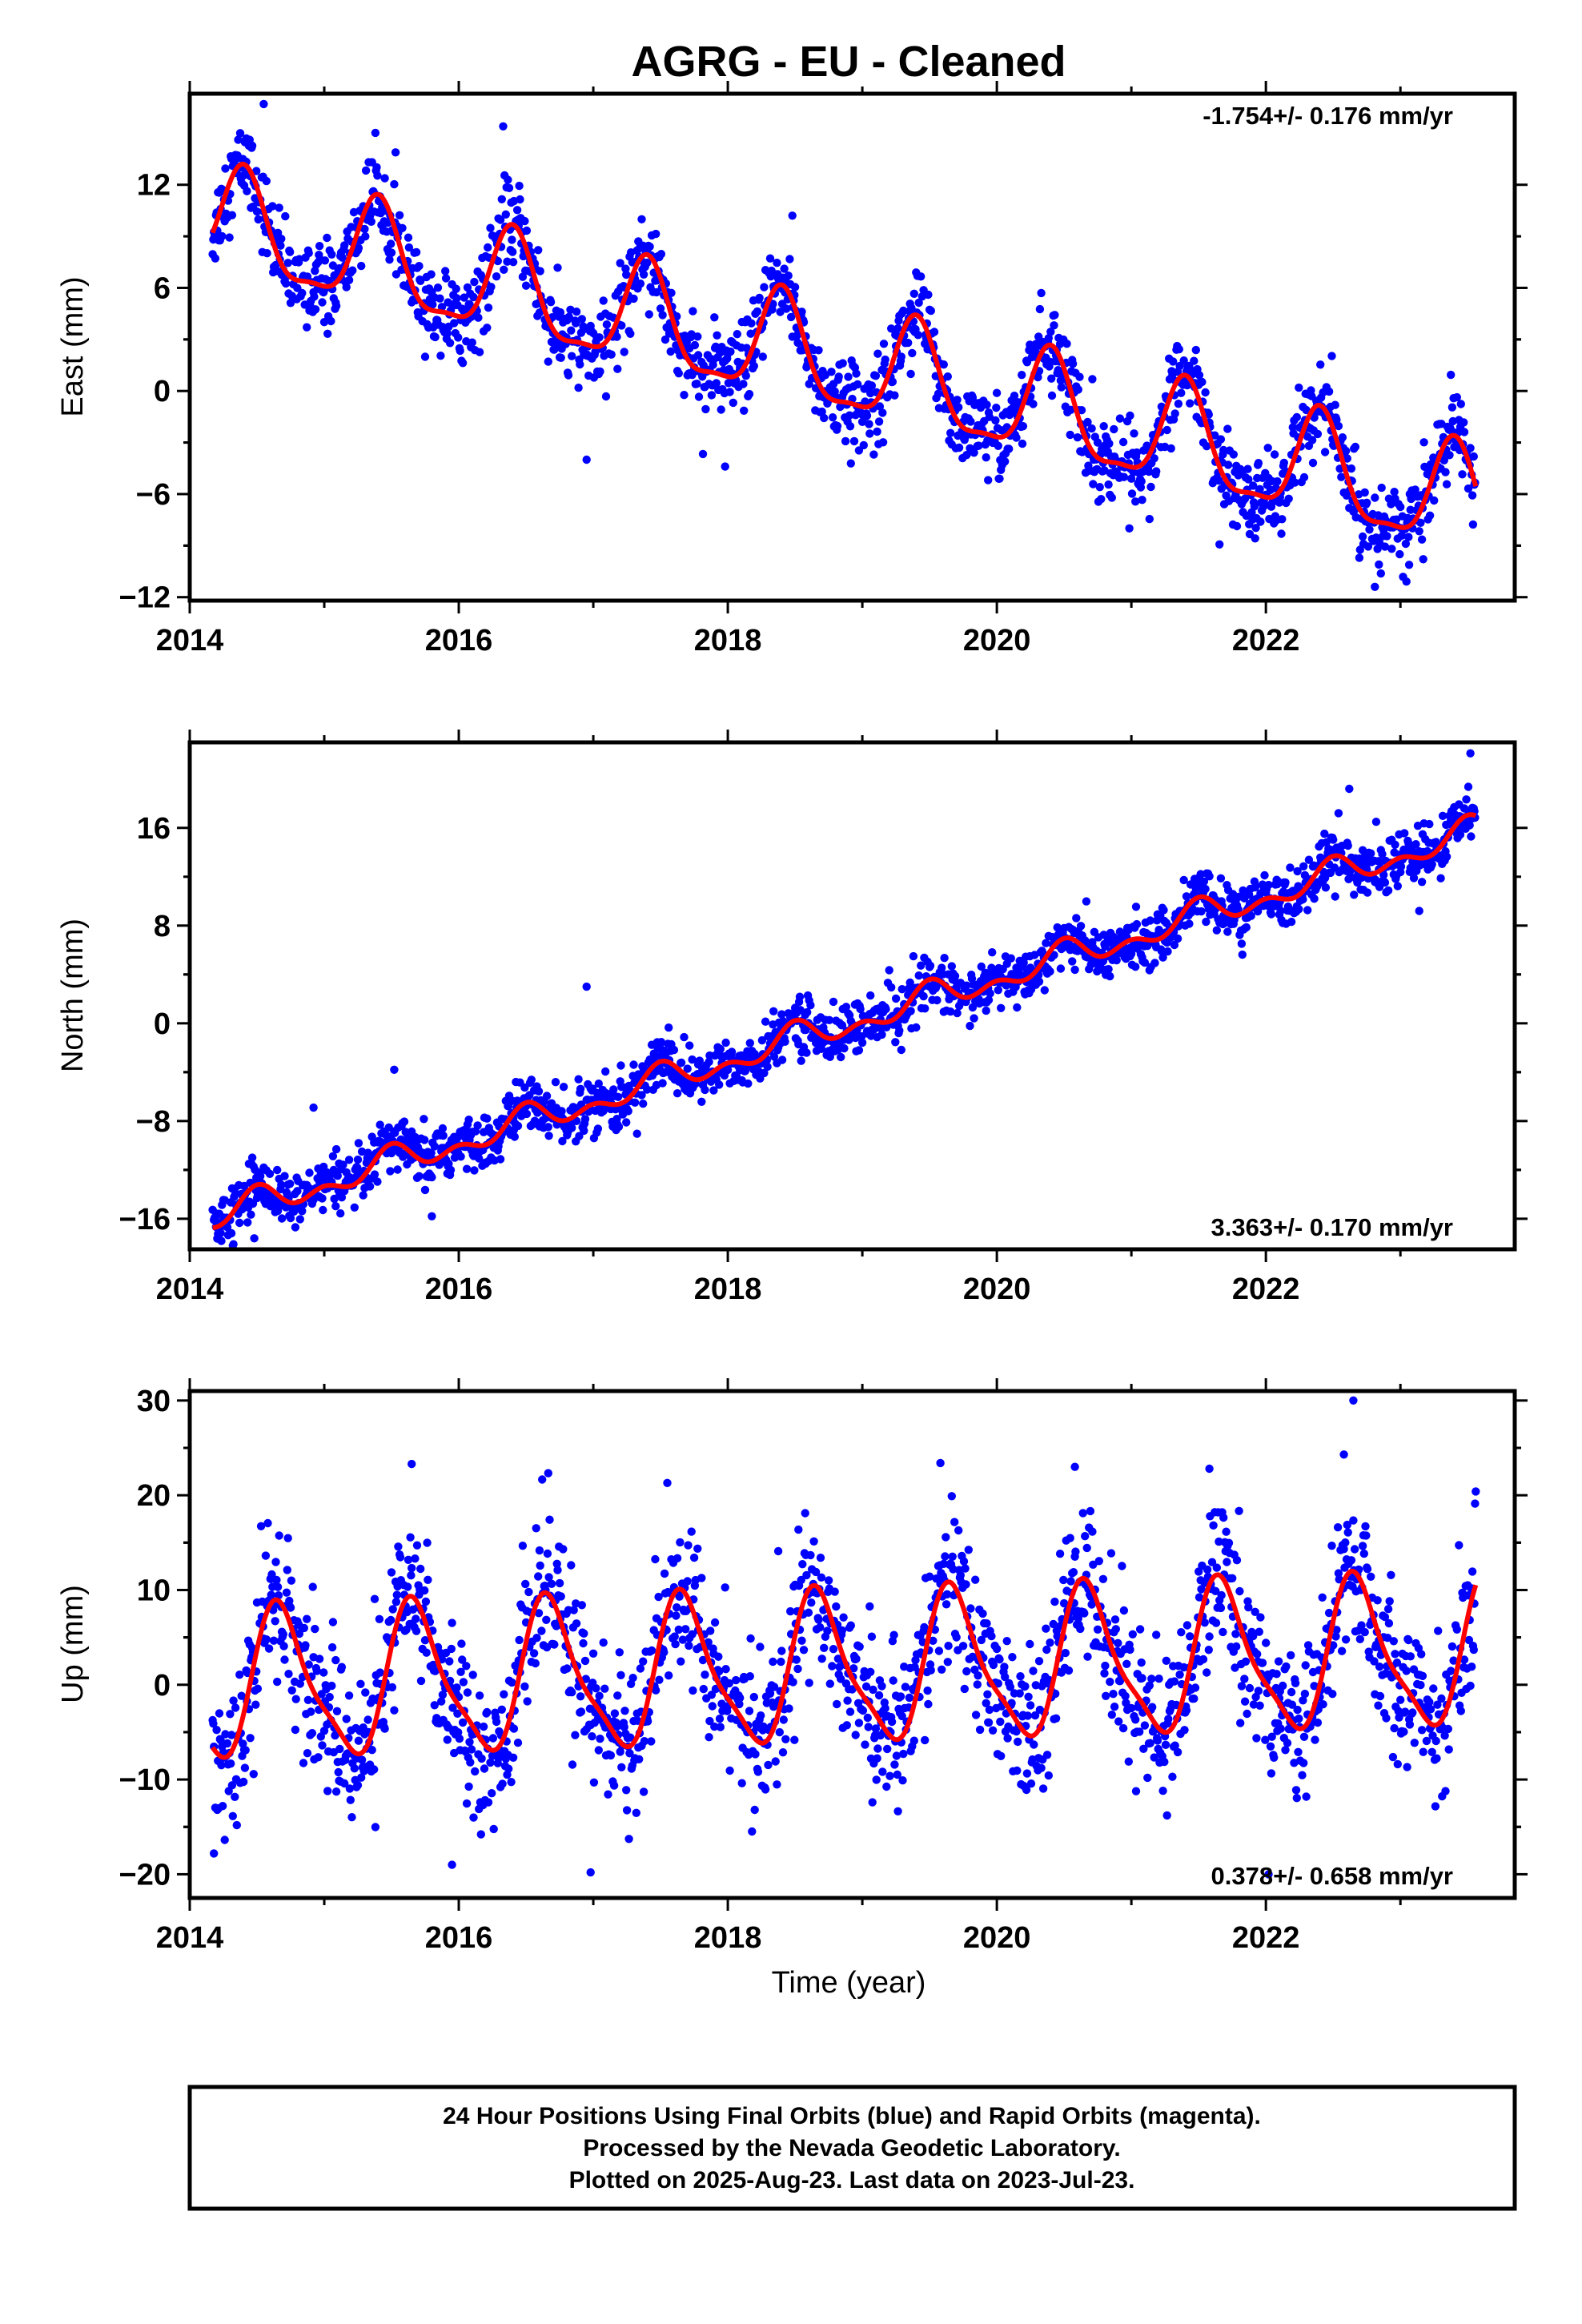  I want to click on north-rate-label: 3.363+/- 0.170 mm/yr, so click(1332, 1227).